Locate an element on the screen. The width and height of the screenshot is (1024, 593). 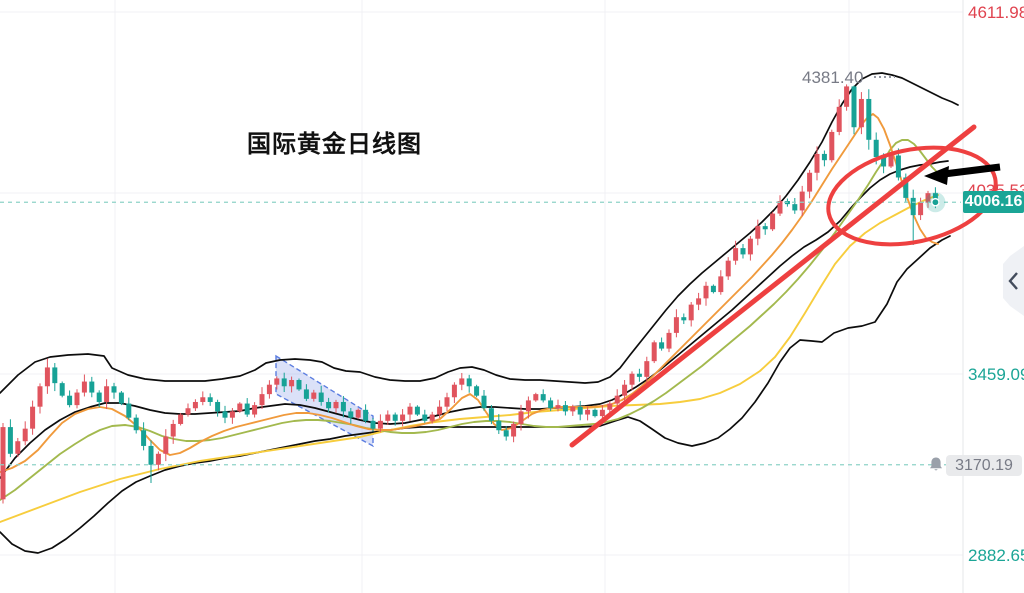
arrow-shaft is located at coordinates (972, 170).